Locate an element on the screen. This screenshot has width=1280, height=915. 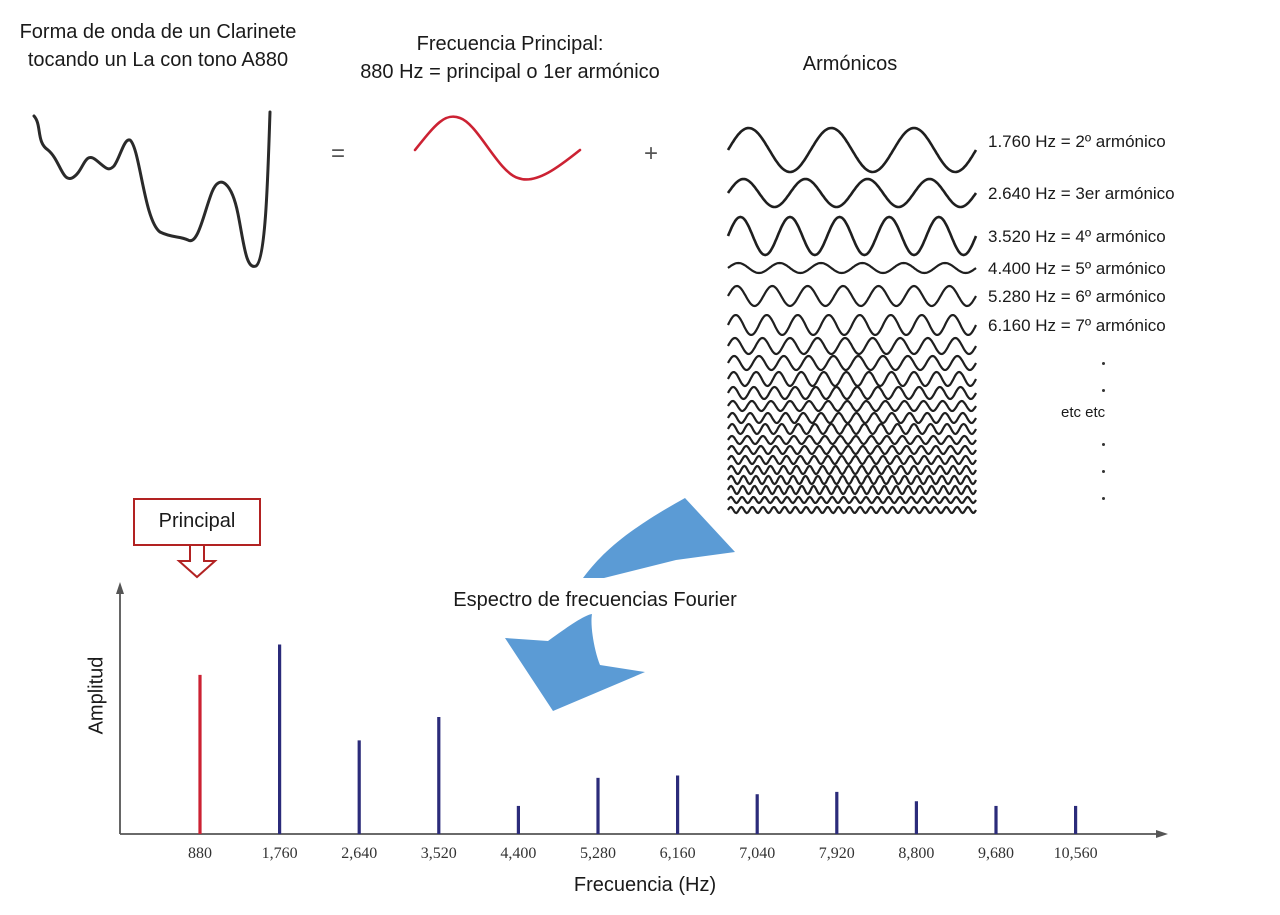
x-tick-label: 4,400 is located at coordinates (518, 853).